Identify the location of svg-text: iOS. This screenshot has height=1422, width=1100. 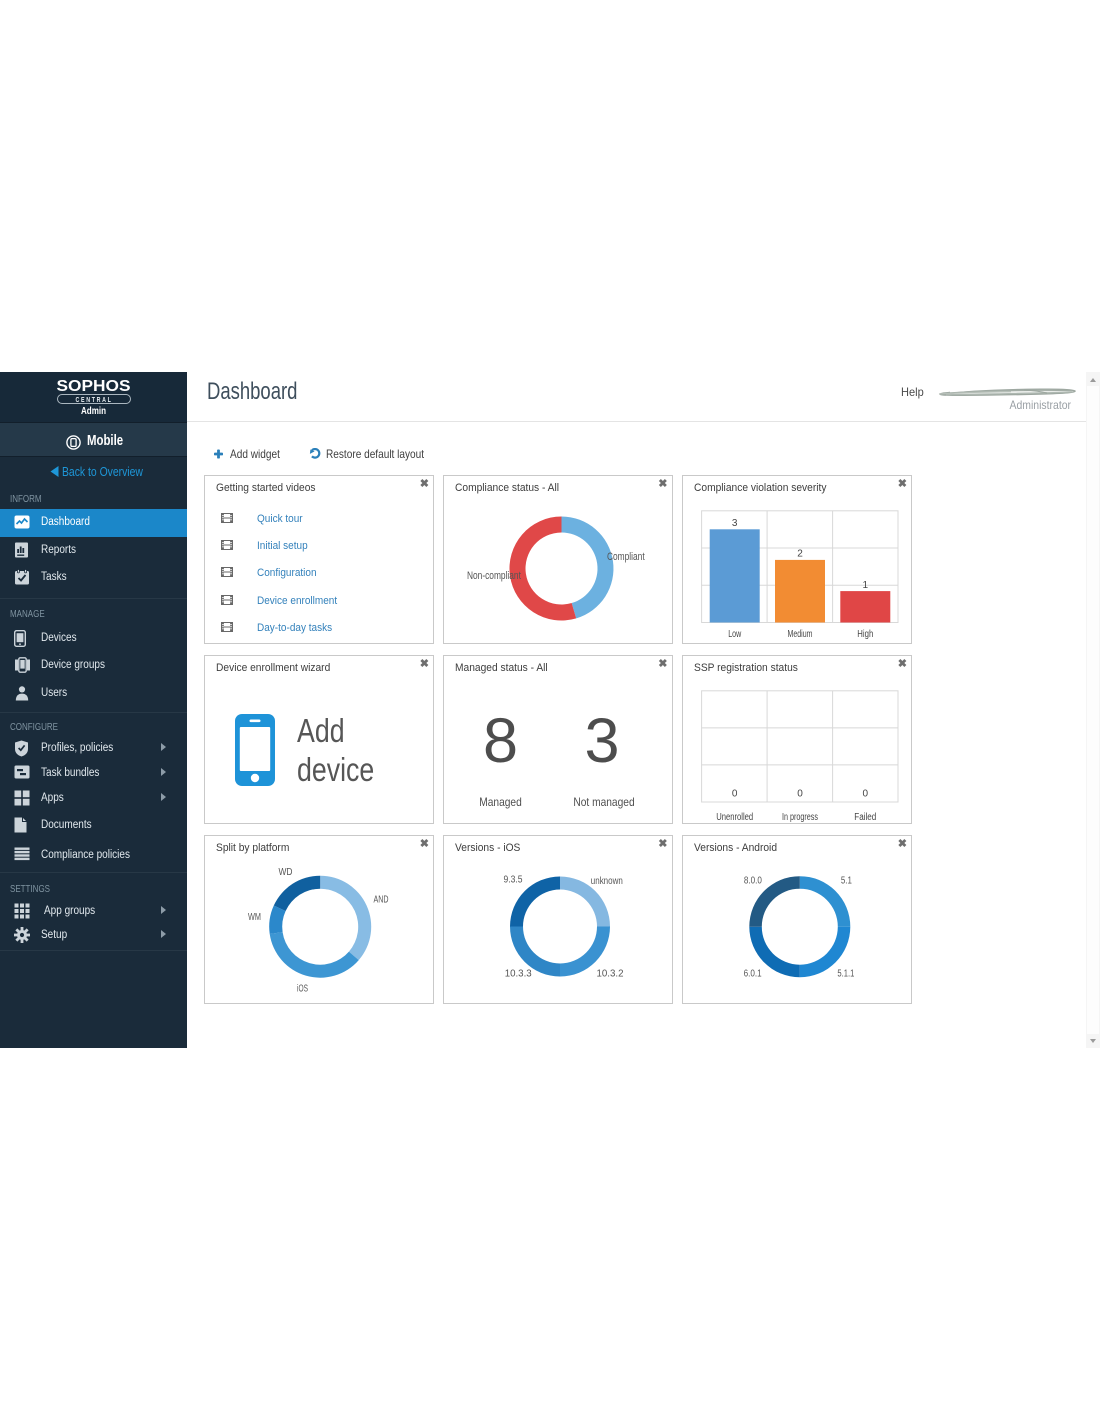
(302, 989).